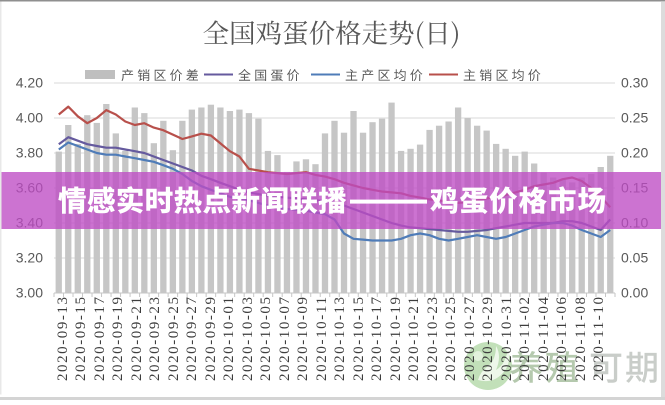  Describe the element at coordinates (377, 339) in the screenshot. I see `svg-text: 2020-10-17` at that location.